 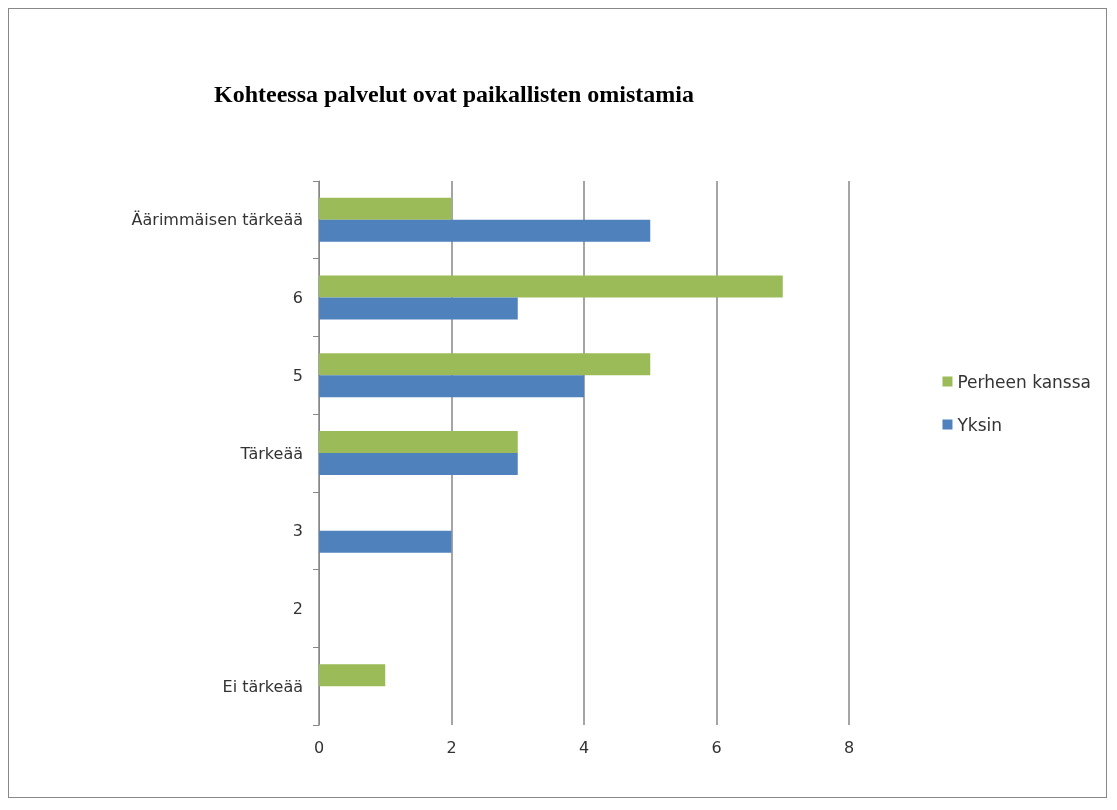 What do you see at coordinates (271, 453) in the screenshot?
I see `y-tick-label: Tärkeää` at bounding box center [271, 453].